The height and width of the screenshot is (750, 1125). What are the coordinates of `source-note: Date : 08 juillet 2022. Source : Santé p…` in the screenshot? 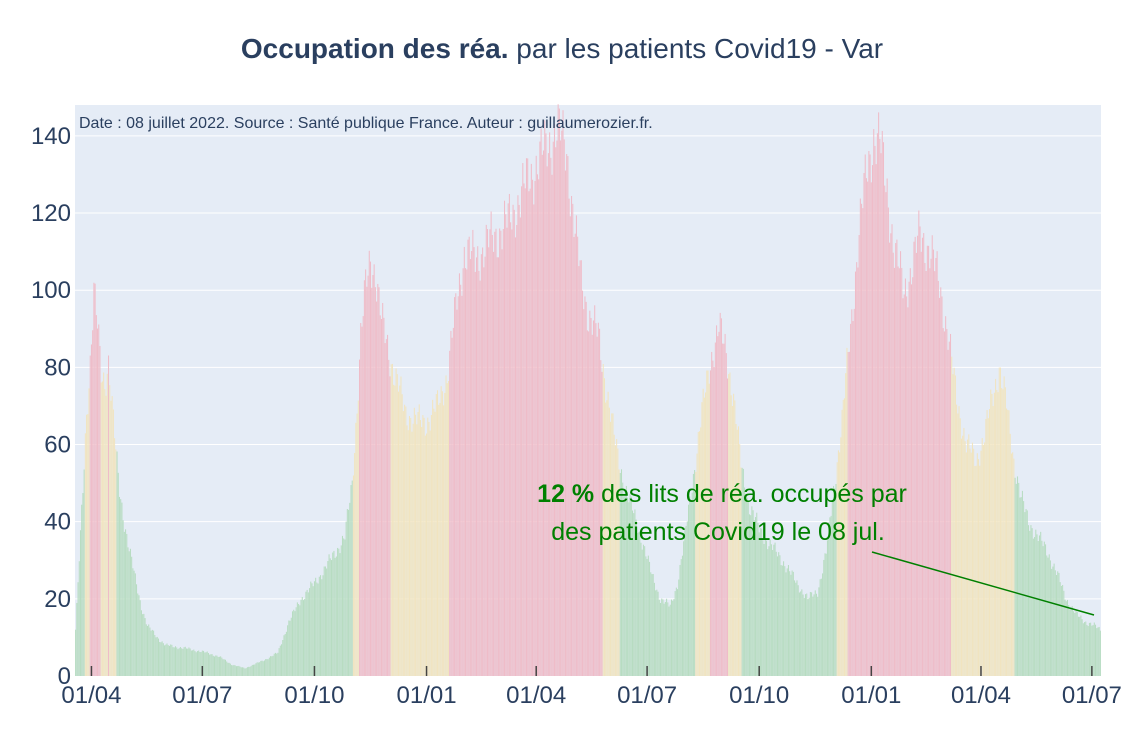 It's located at (366, 123).